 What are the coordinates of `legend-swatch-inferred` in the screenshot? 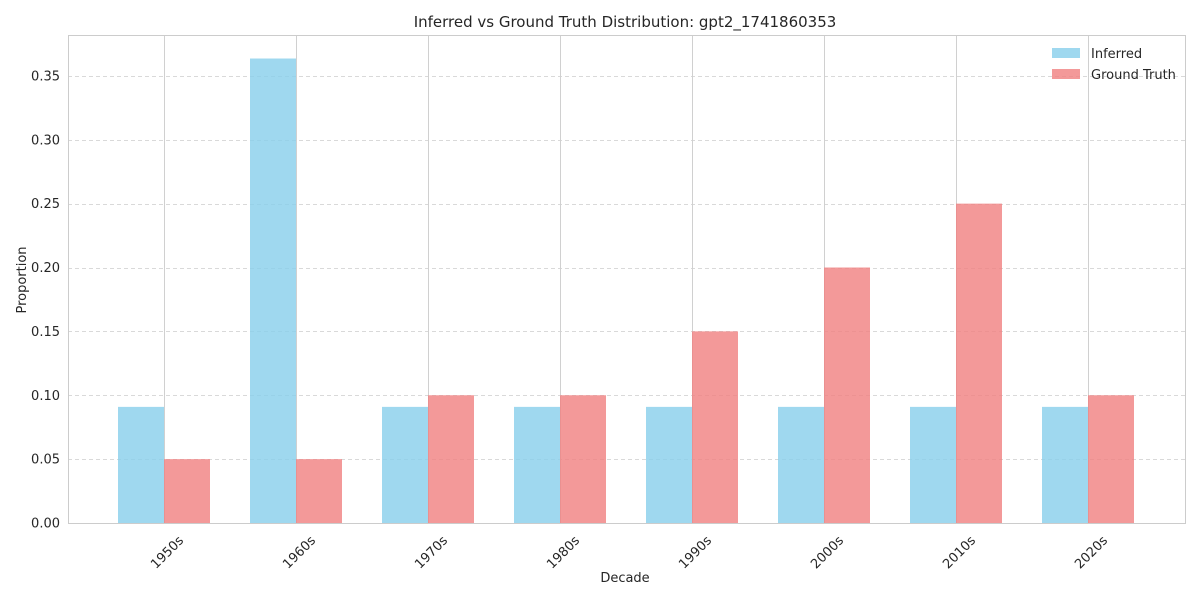 It's located at (1066, 53).